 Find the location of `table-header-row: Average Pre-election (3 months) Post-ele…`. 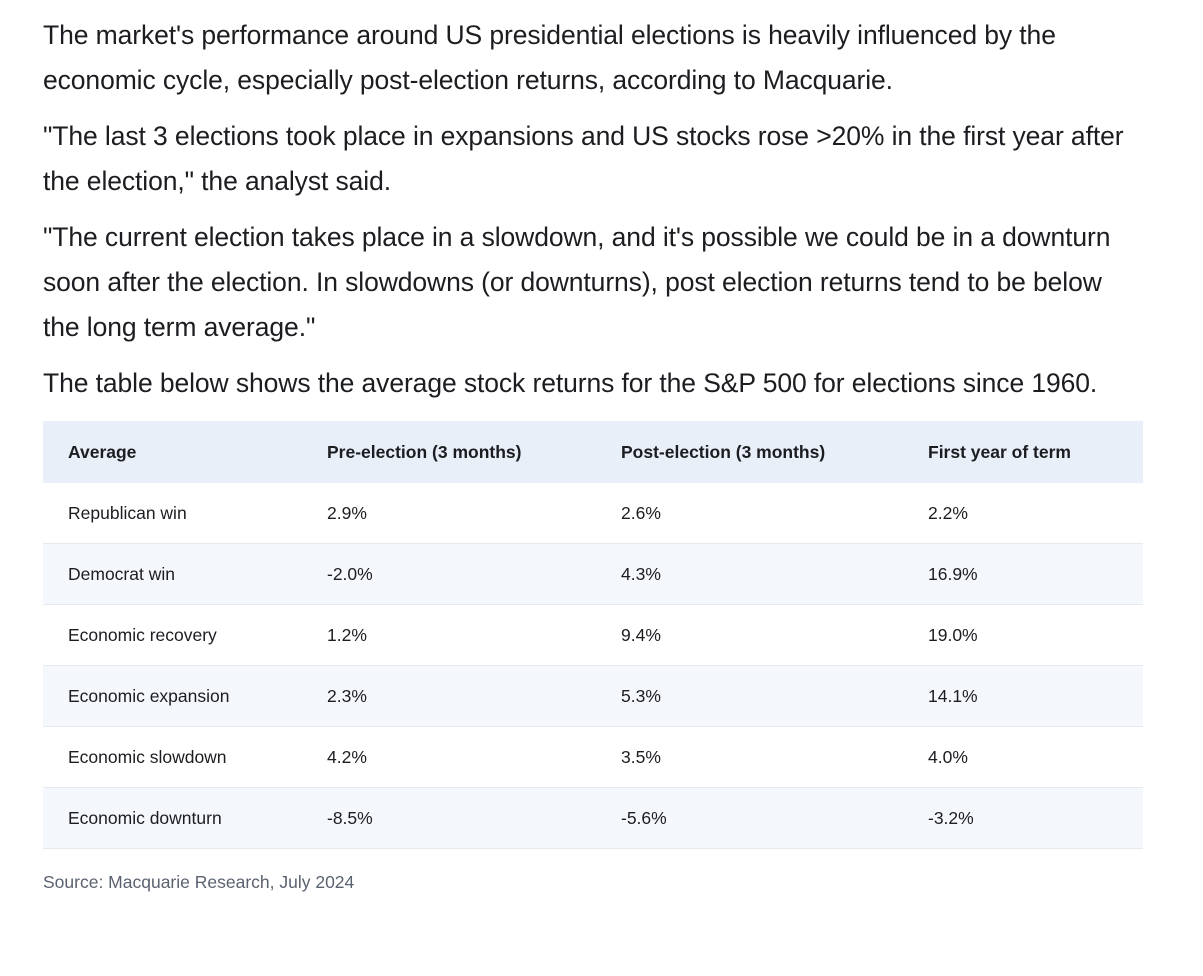

table-header-row: Average Pre-election (3 months) Post-ele… is located at coordinates (593, 452).